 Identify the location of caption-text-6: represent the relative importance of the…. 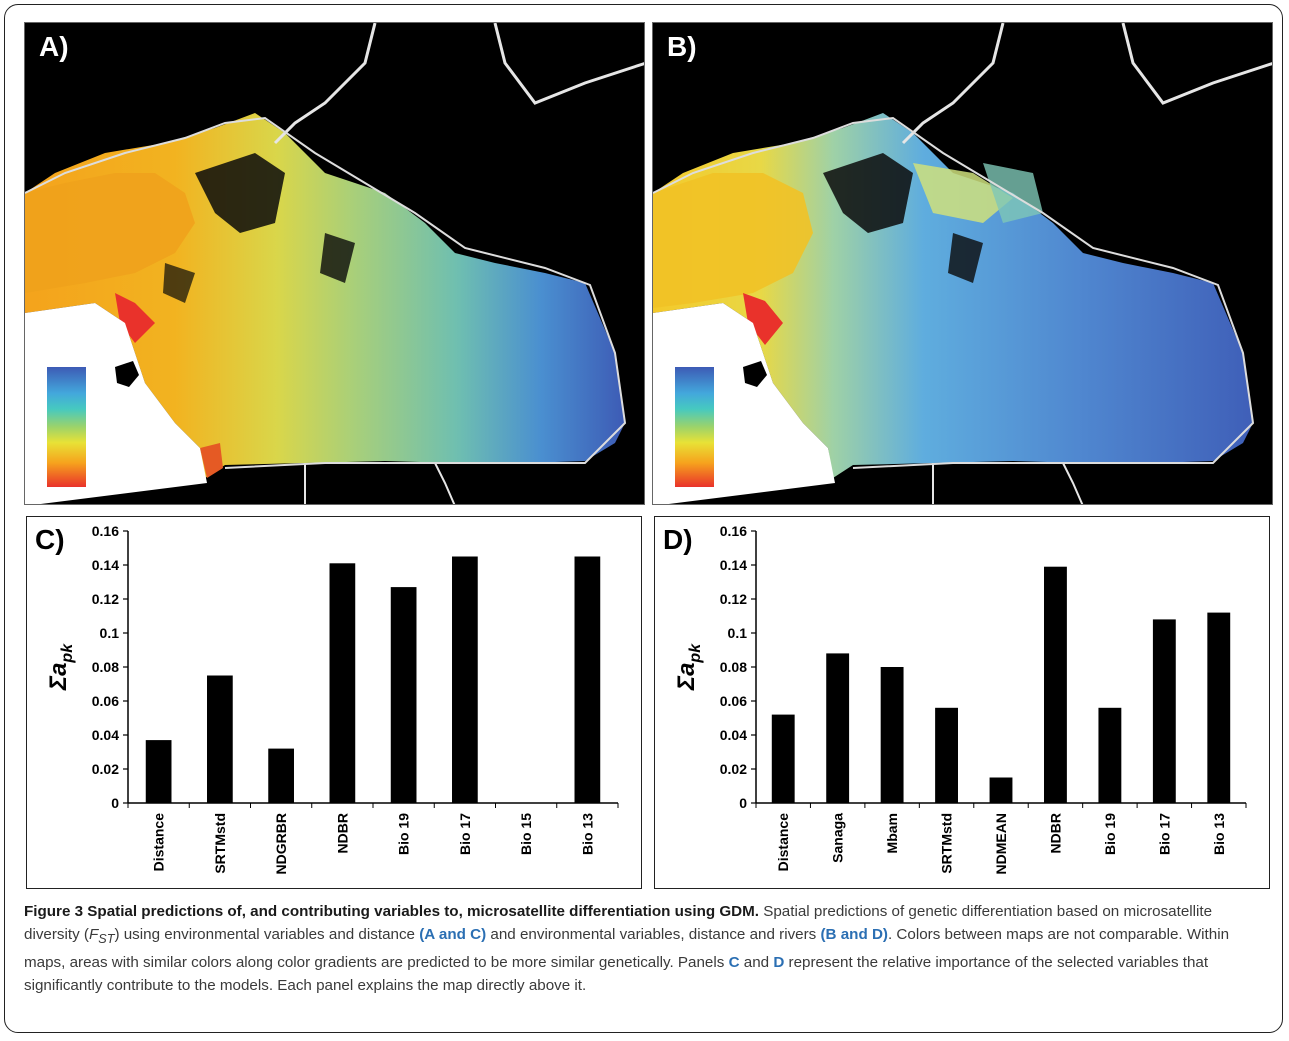
(616, 974).